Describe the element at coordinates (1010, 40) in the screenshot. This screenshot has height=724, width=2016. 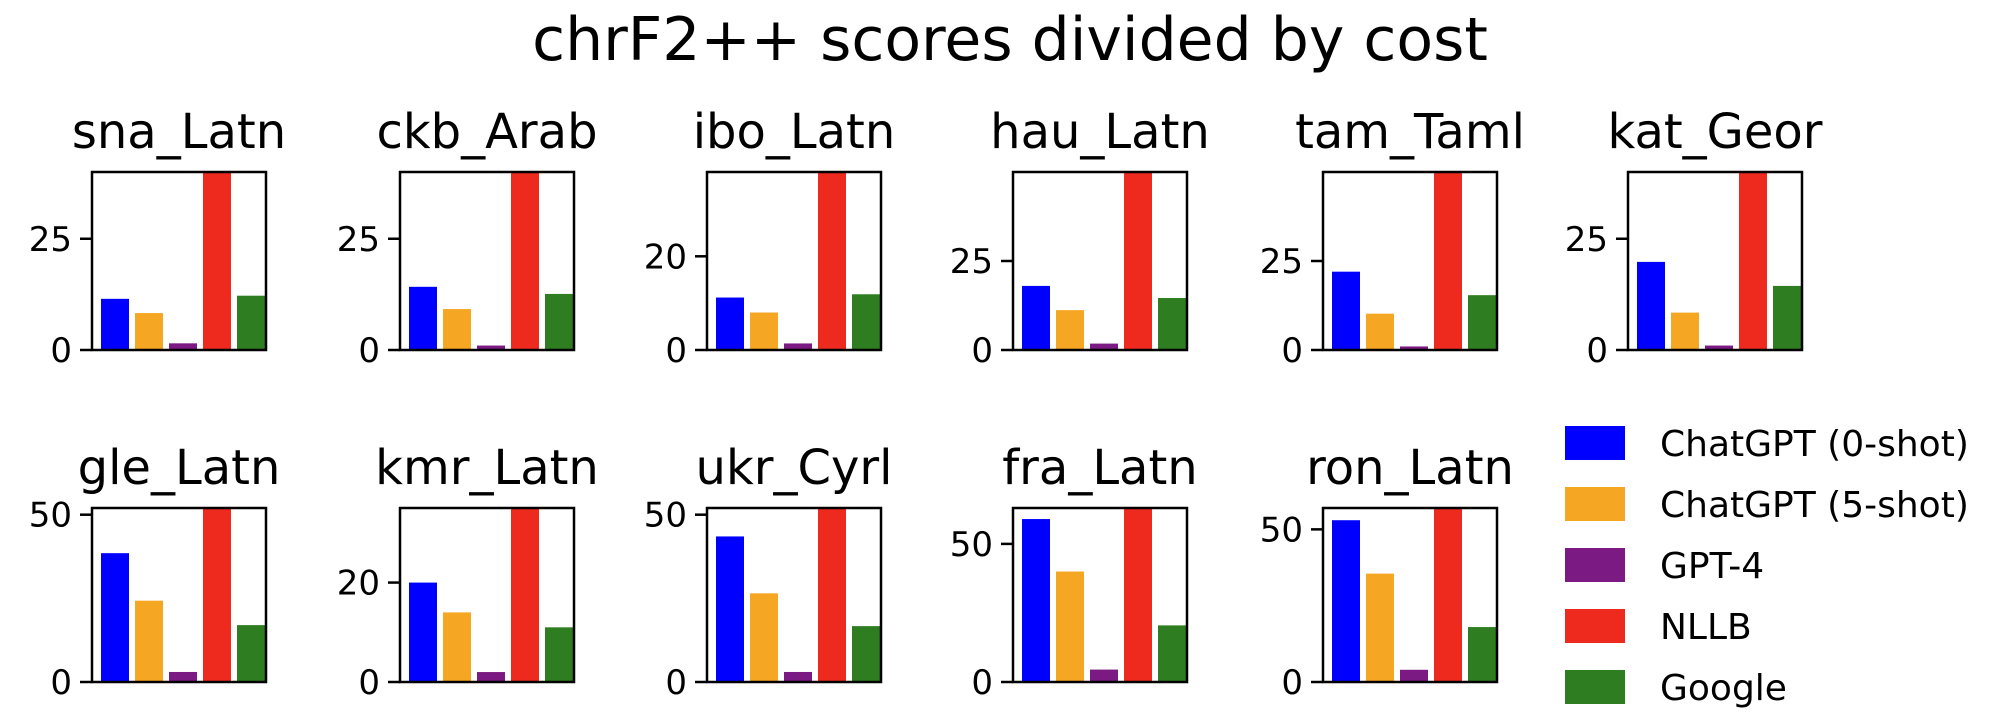
I see `chart-title: chrF2++ scores divided by cost` at that location.